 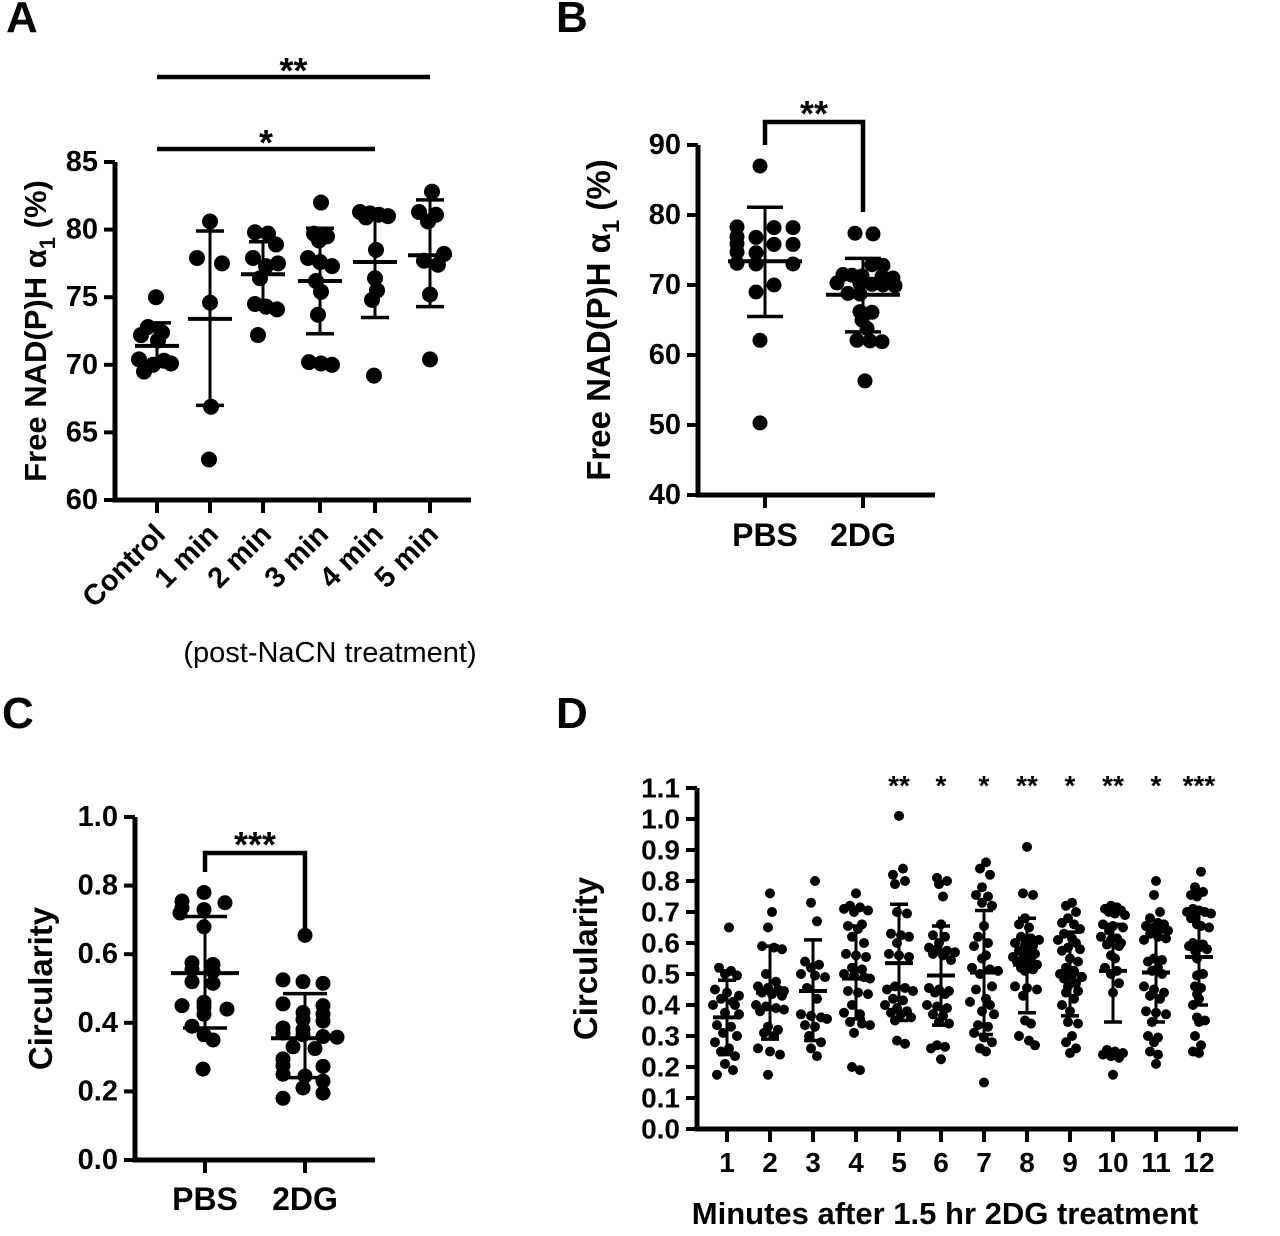 What do you see at coordinates (352, 556) in the screenshot?
I see `svg-text: 4 min` at bounding box center [352, 556].